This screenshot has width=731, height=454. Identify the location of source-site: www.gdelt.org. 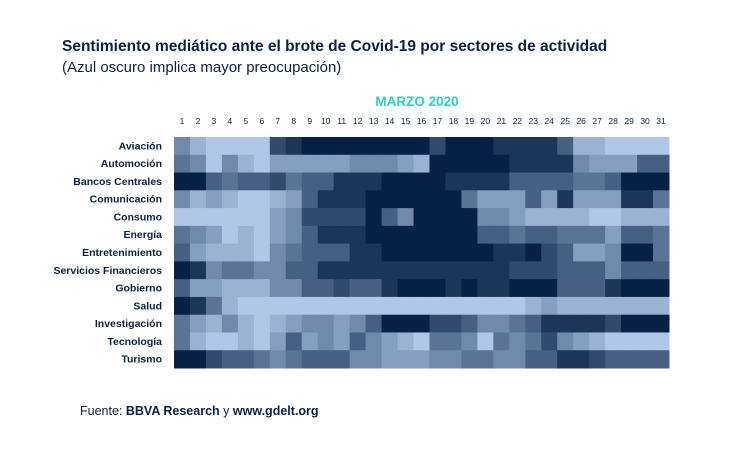
(275, 411).